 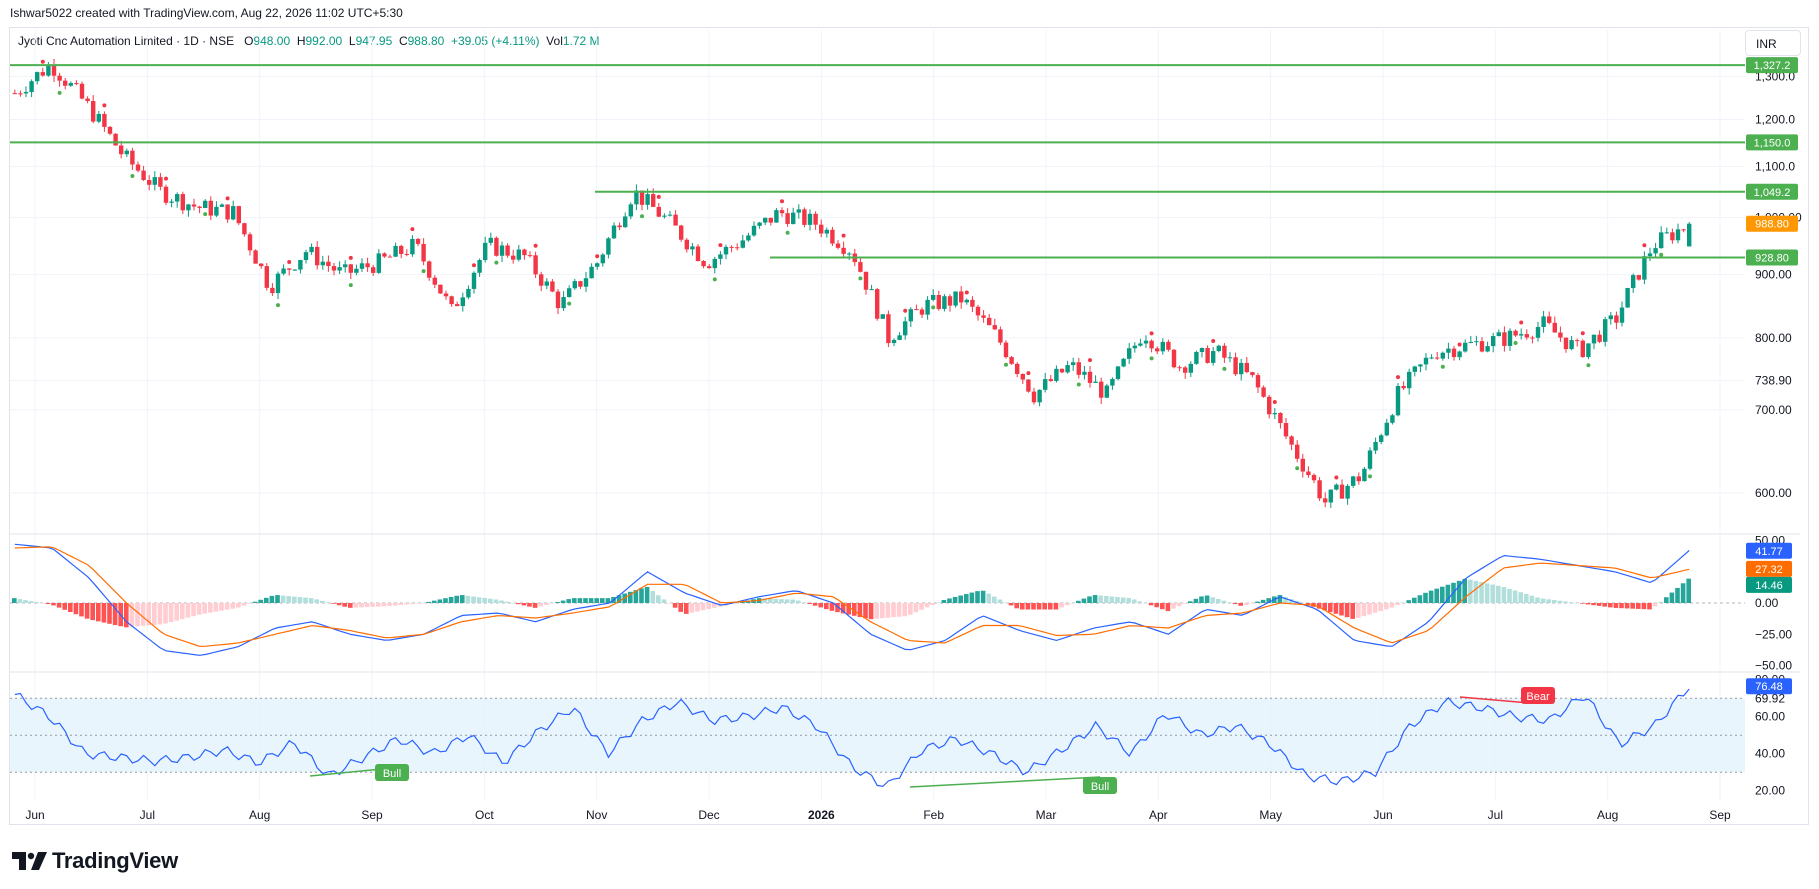 What do you see at coordinates (301, 41) in the screenshot?
I see `high-label: H` at bounding box center [301, 41].